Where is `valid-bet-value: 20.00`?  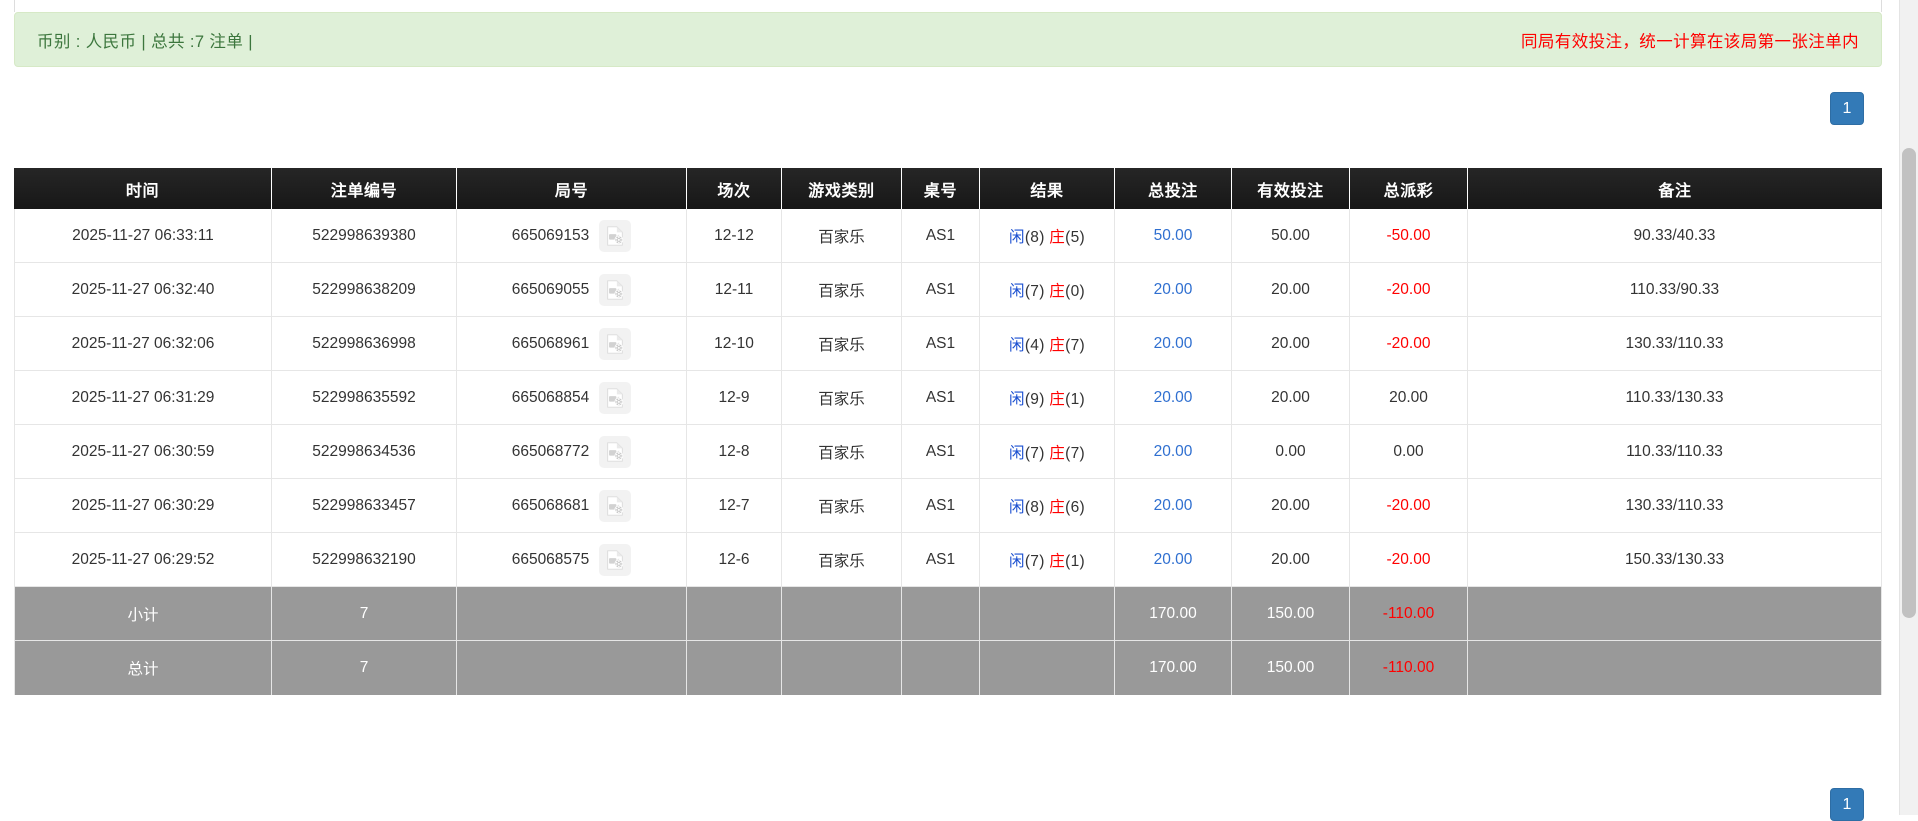
valid-bet-value: 20.00 is located at coordinates (1290, 505).